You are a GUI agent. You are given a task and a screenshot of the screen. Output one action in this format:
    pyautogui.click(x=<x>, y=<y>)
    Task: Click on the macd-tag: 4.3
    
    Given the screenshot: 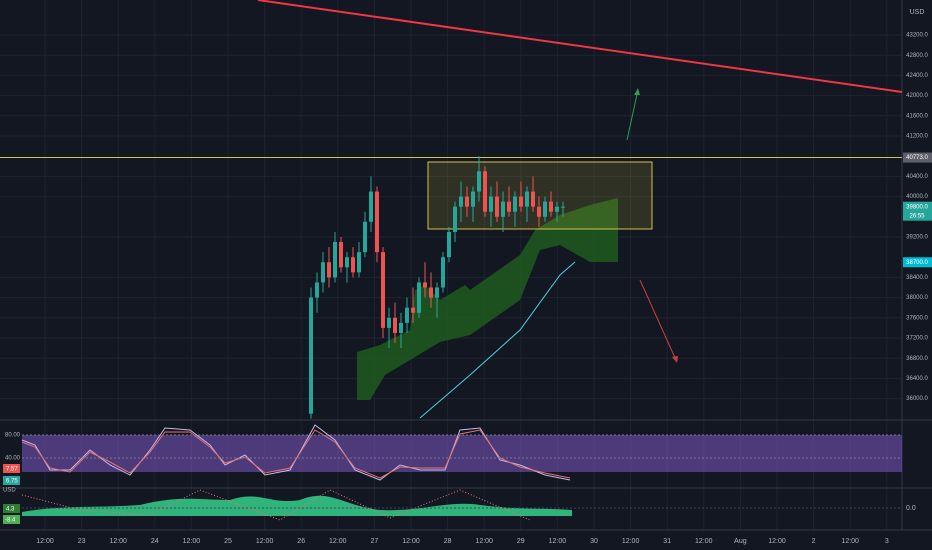 What is the action you would take?
    pyautogui.click(x=10, y=510)
    